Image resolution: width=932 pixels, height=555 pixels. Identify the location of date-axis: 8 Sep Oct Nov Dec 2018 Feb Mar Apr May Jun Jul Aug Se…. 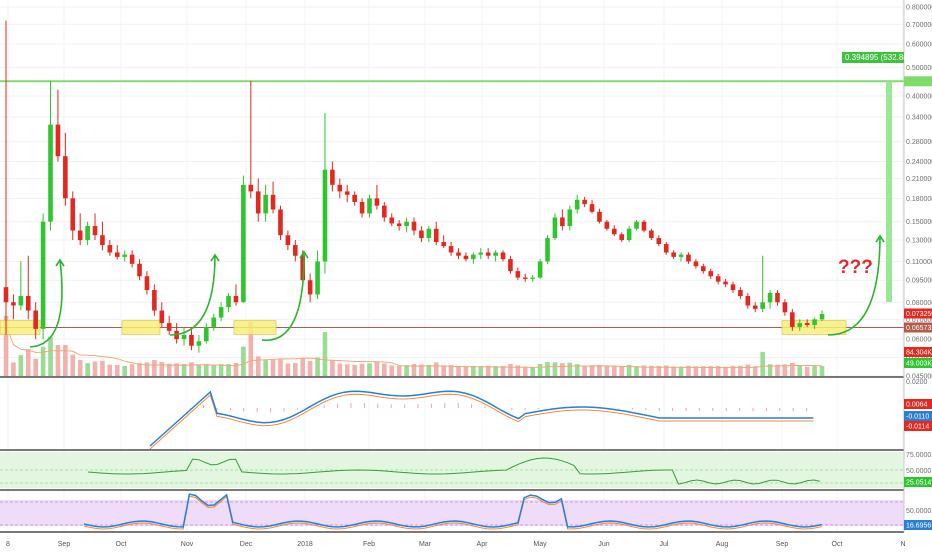
(455, 544).